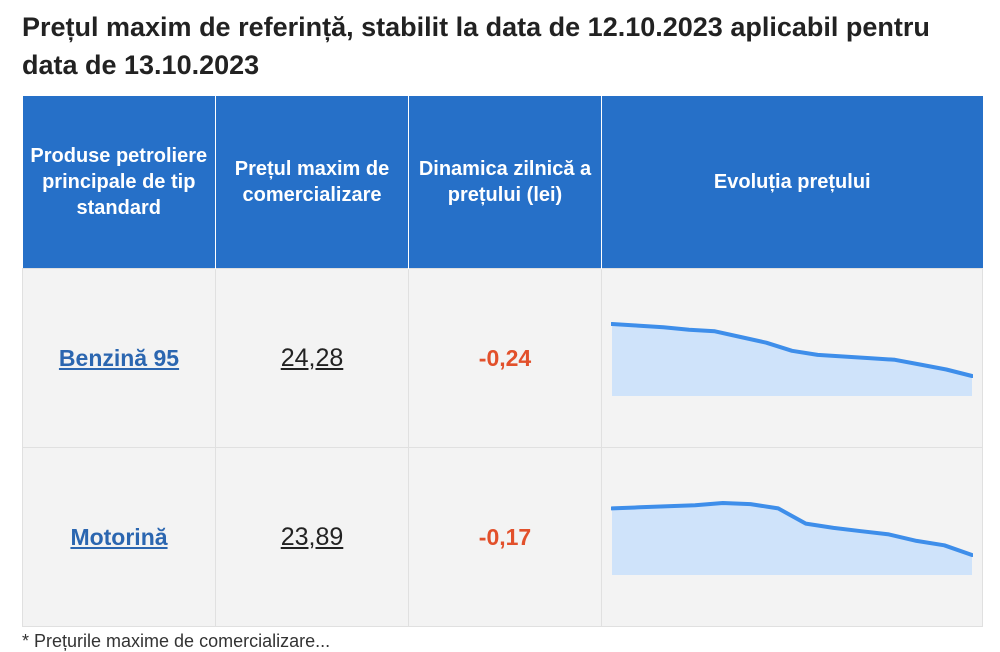 This screenshot has height=652, width=1000. I want to click on dynamic-value: -0,17, so click(505, 536).